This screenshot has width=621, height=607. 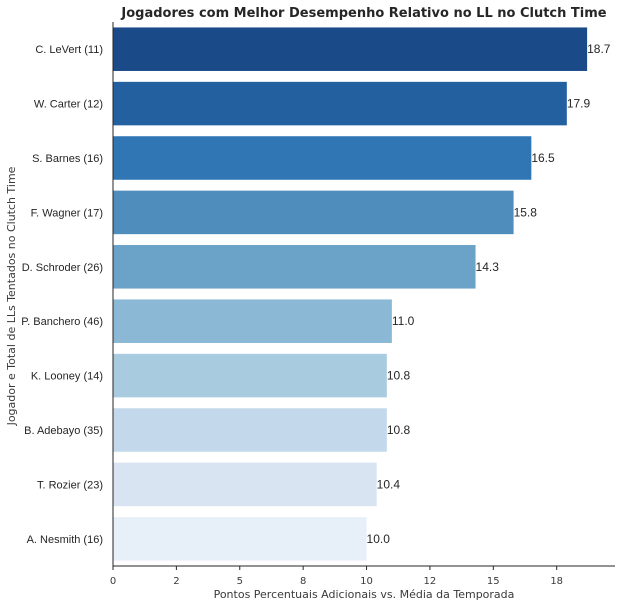 What do you see at coordinates (67, 159) in the screenshot?
I see `y-tick-label: S. Barnes (16)` at bounding box center [67, 159].